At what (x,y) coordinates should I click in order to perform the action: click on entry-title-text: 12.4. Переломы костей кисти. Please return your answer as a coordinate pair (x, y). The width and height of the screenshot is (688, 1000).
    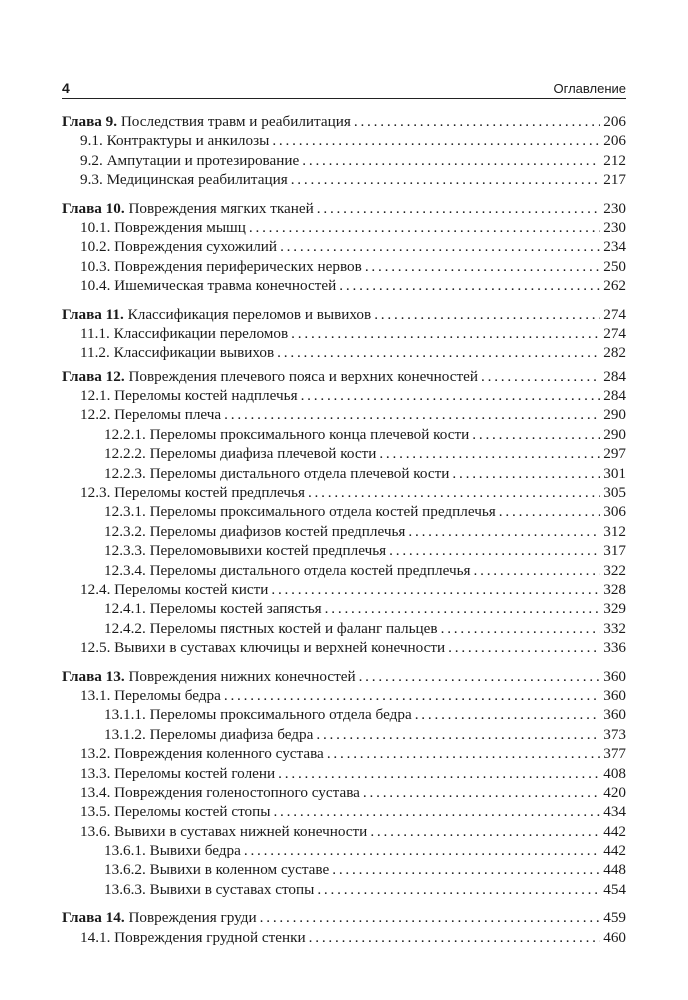
    Looking at the image, I should click on (174, 589).